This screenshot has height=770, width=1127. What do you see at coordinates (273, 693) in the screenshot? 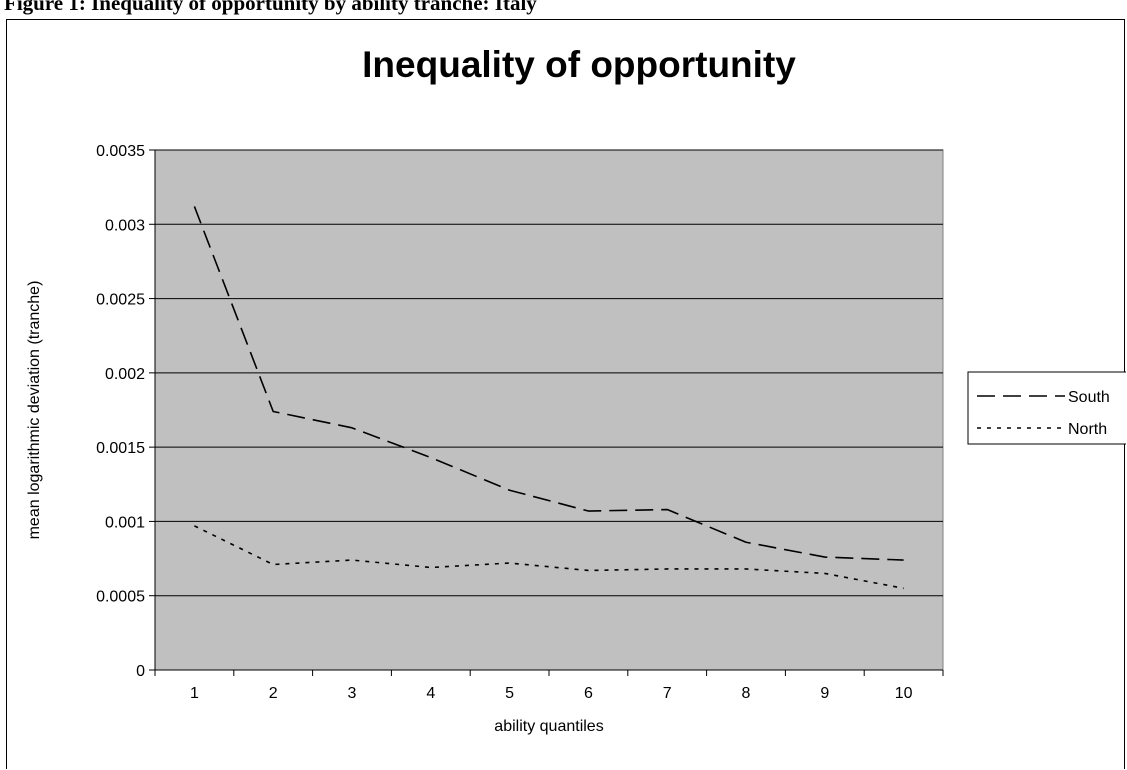
I see `x-tick-label: 2` at bounding box center [273, 693].